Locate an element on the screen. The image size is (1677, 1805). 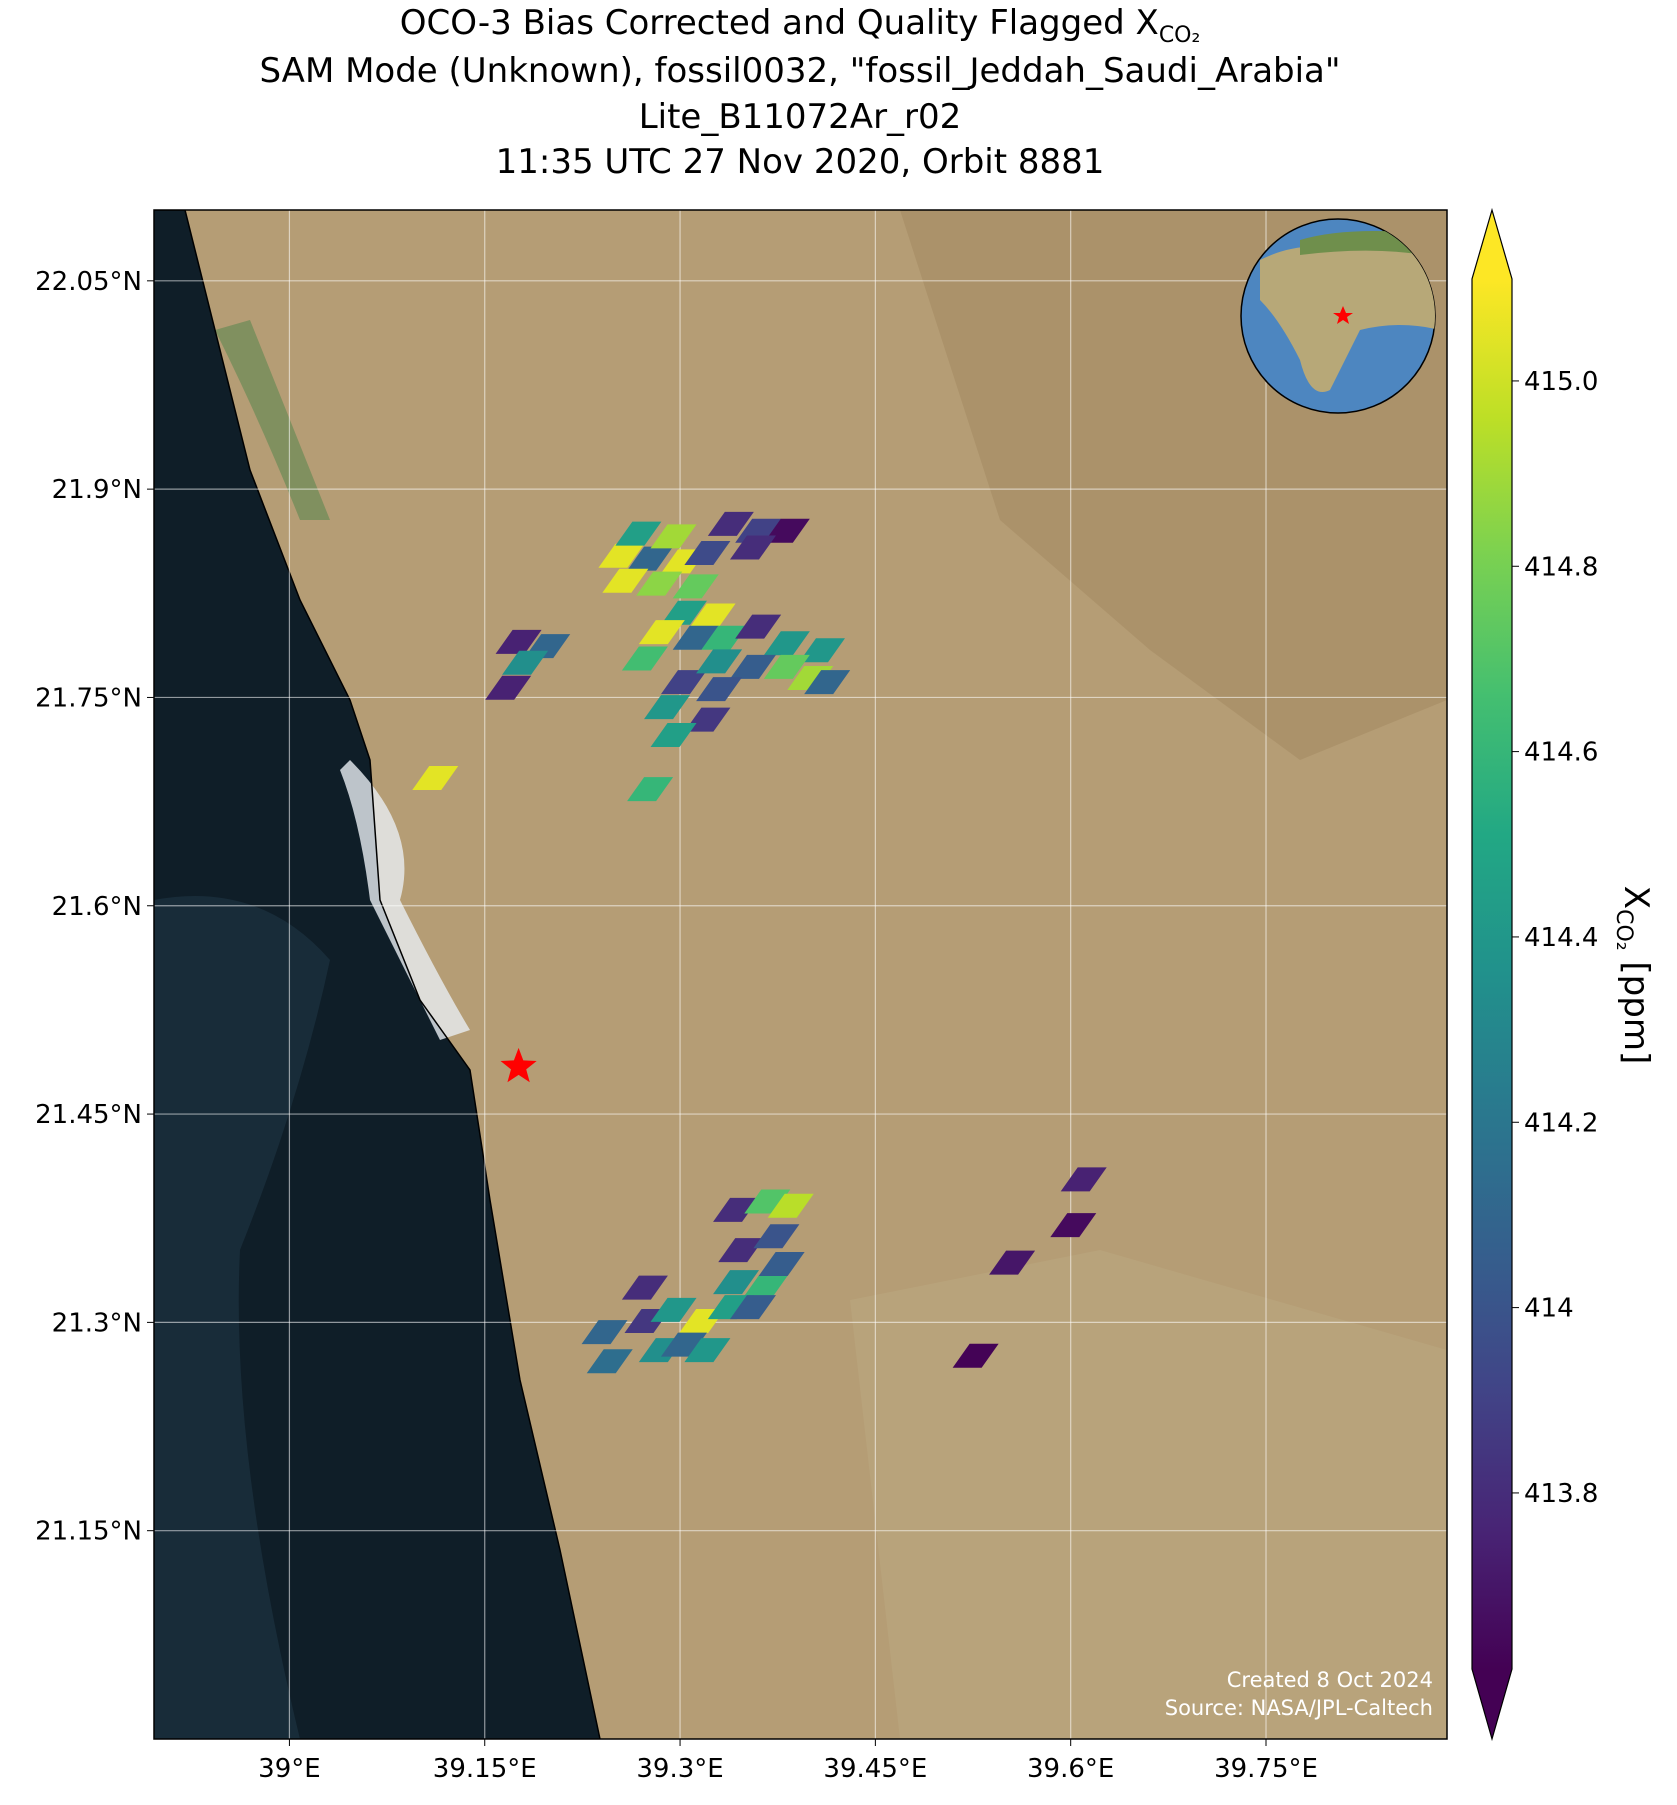
colorbar-tick-label: 413.8 is located at coordinates (1561, 1494).